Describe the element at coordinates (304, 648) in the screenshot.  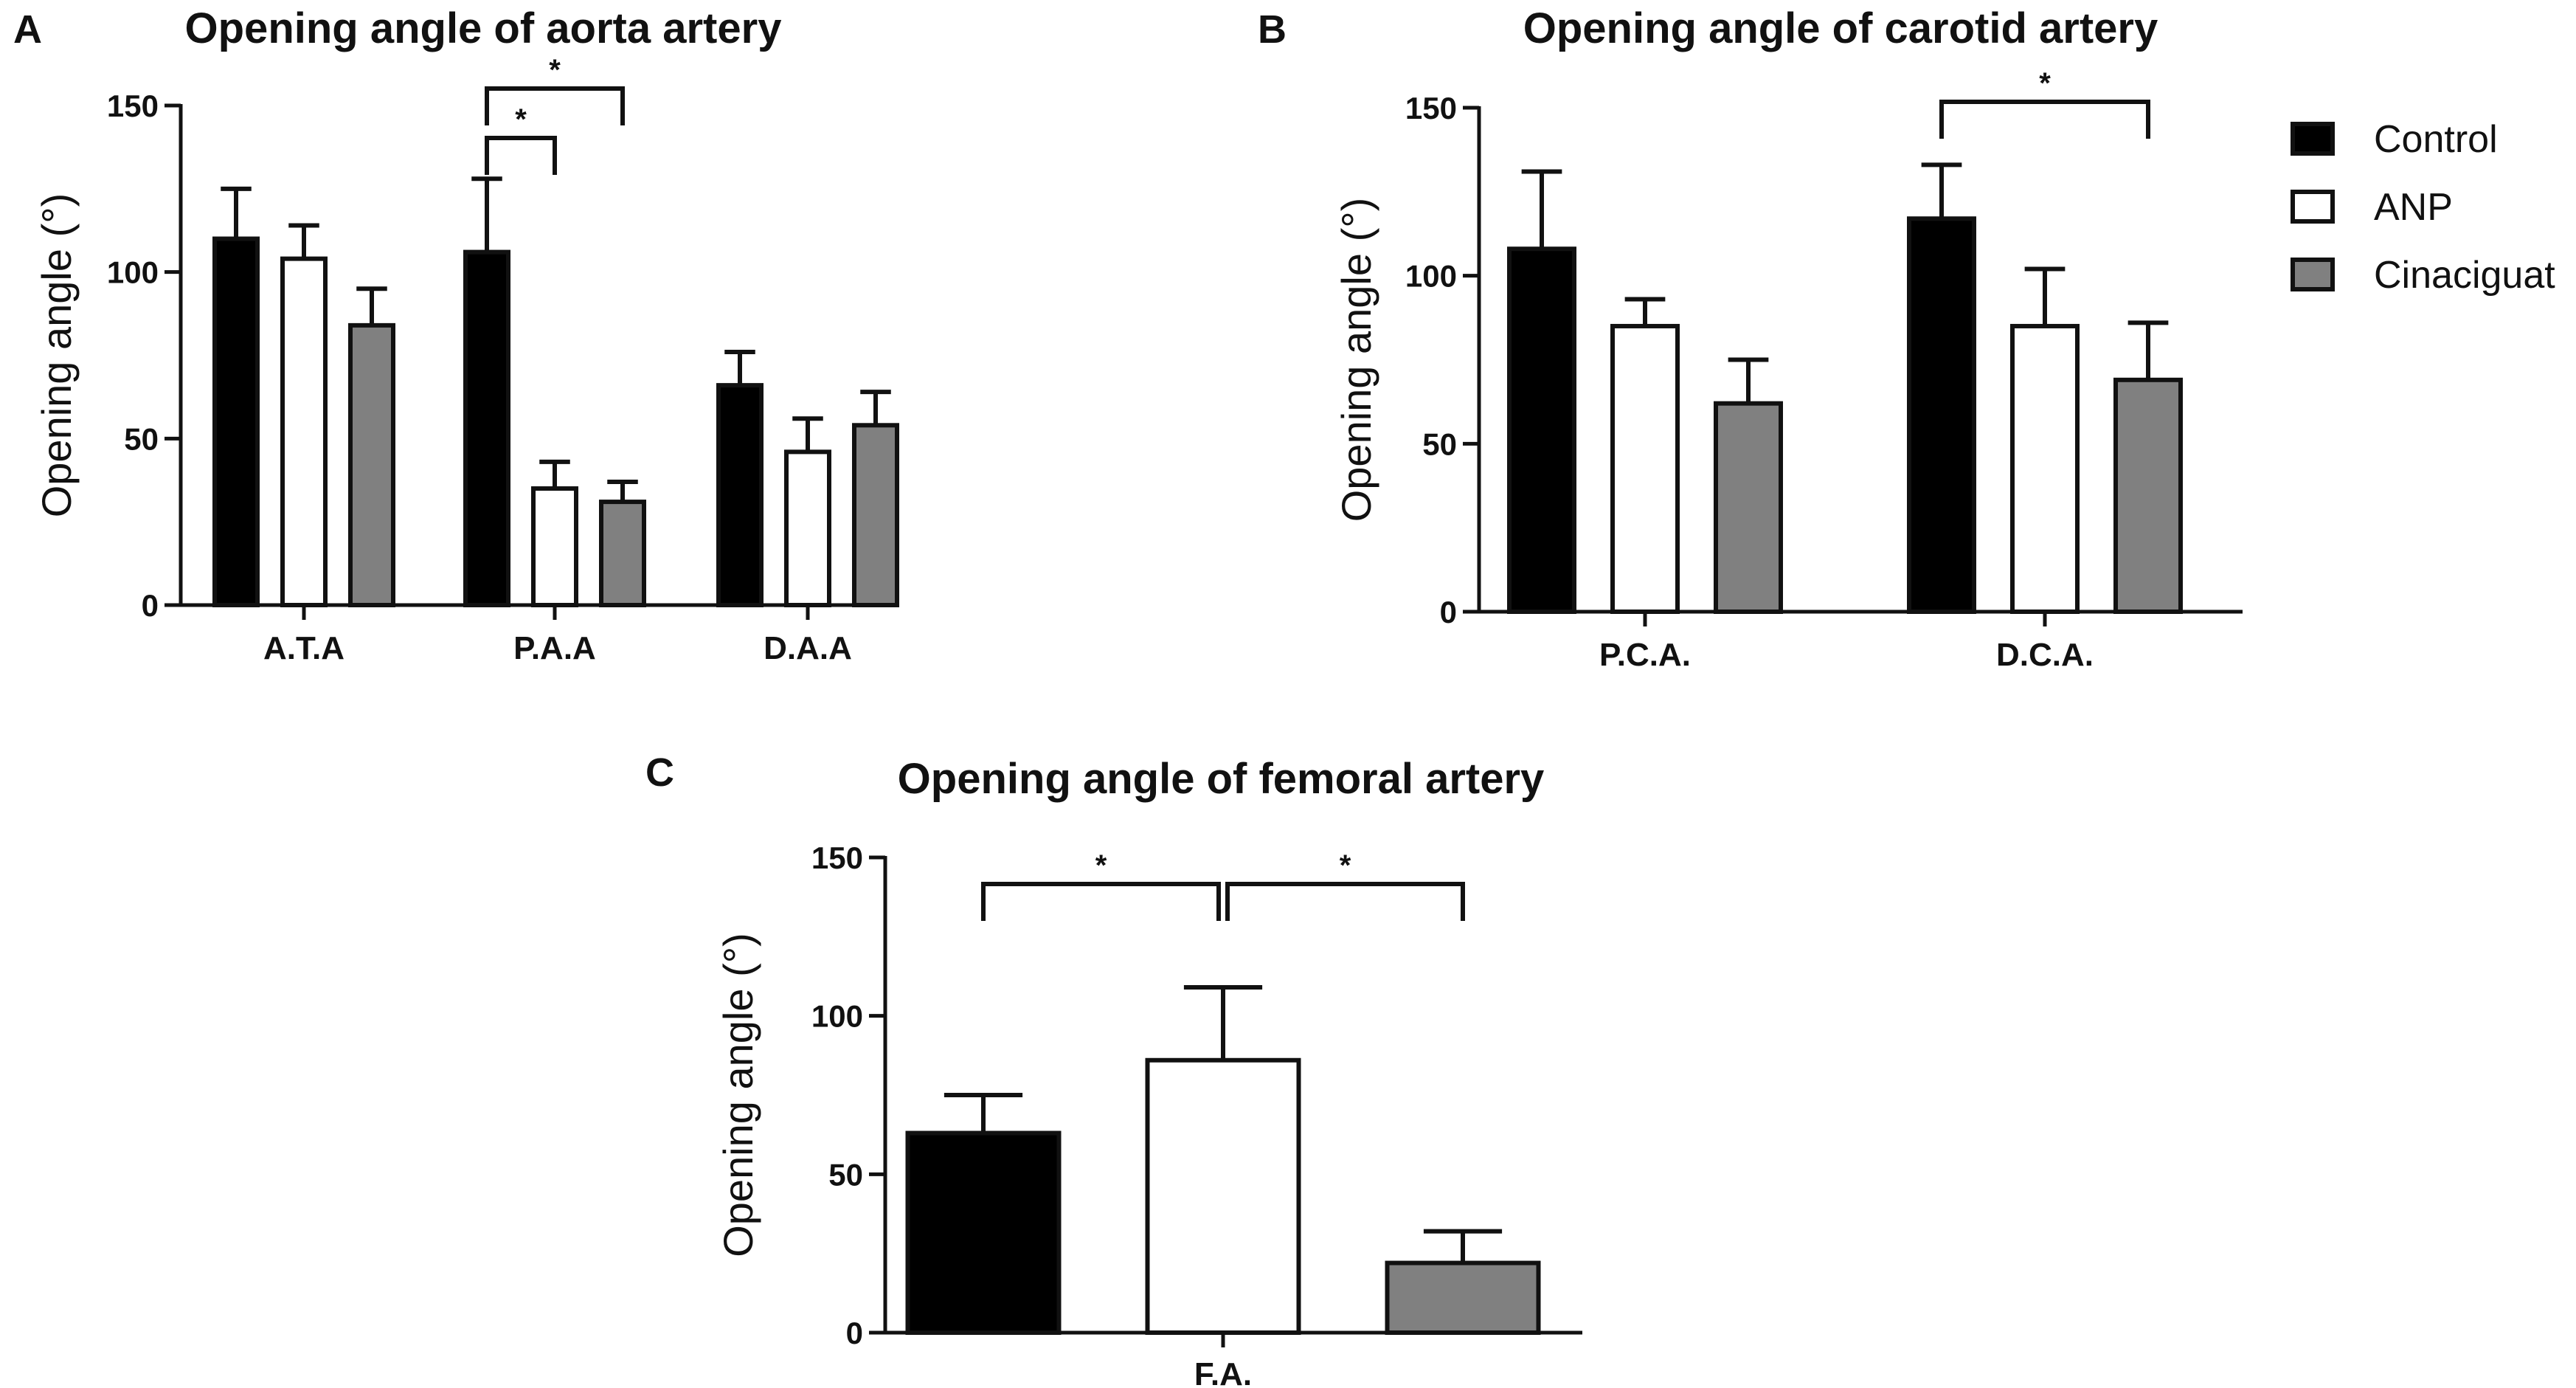
I see `x-category-label: A.T.A` at that location.